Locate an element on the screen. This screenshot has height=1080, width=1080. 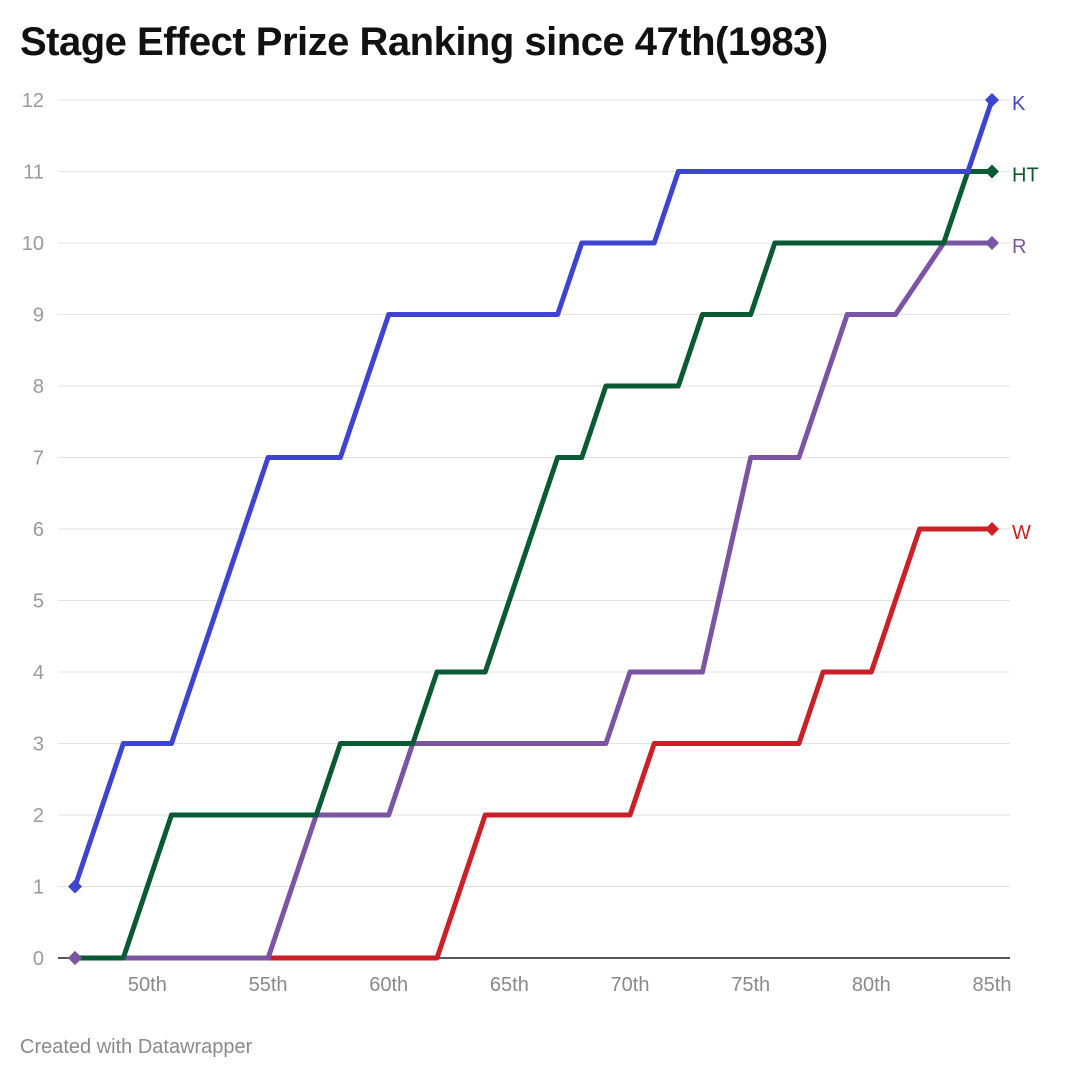
series-marker-k-start is located at coordinates (75, 886).